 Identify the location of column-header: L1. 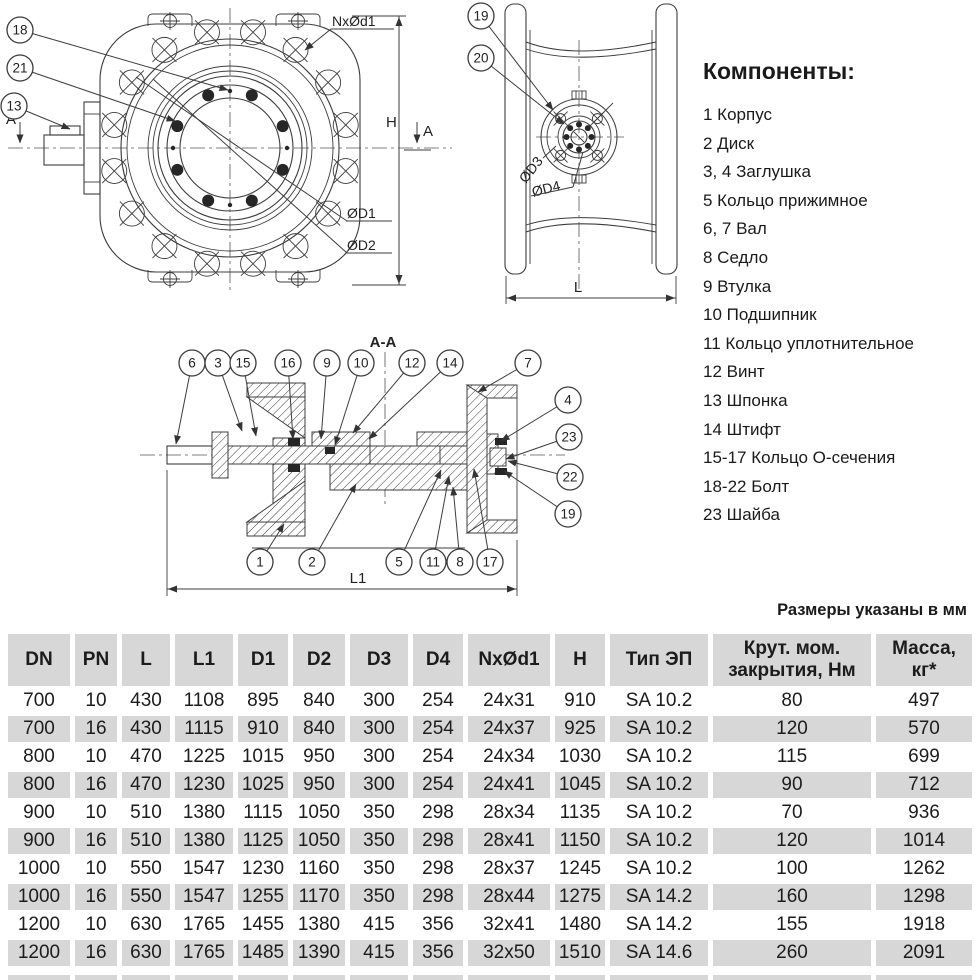
(204, 660).